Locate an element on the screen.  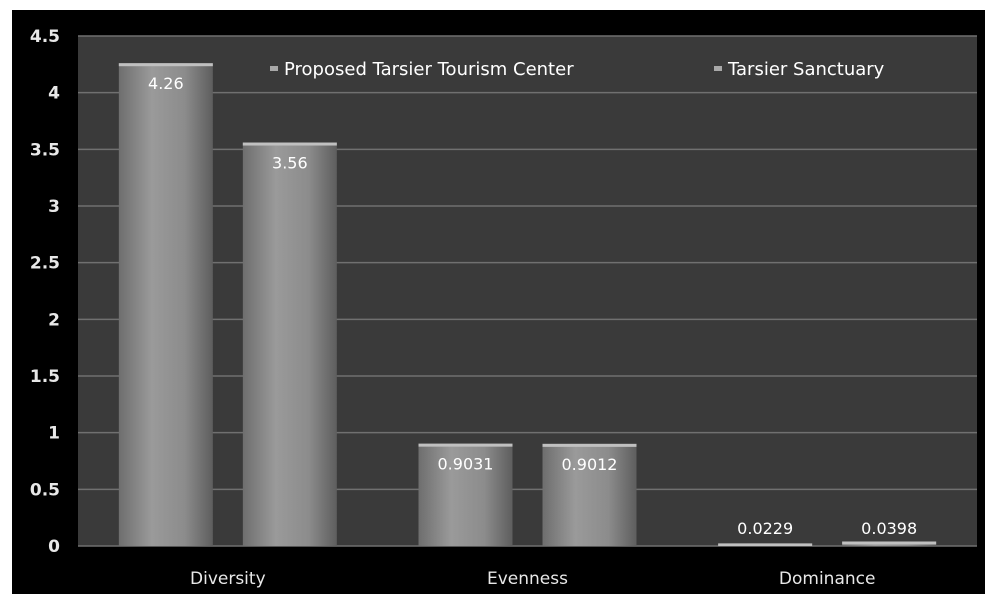
data-label: 4.26 is located at coordinates (166, 83).